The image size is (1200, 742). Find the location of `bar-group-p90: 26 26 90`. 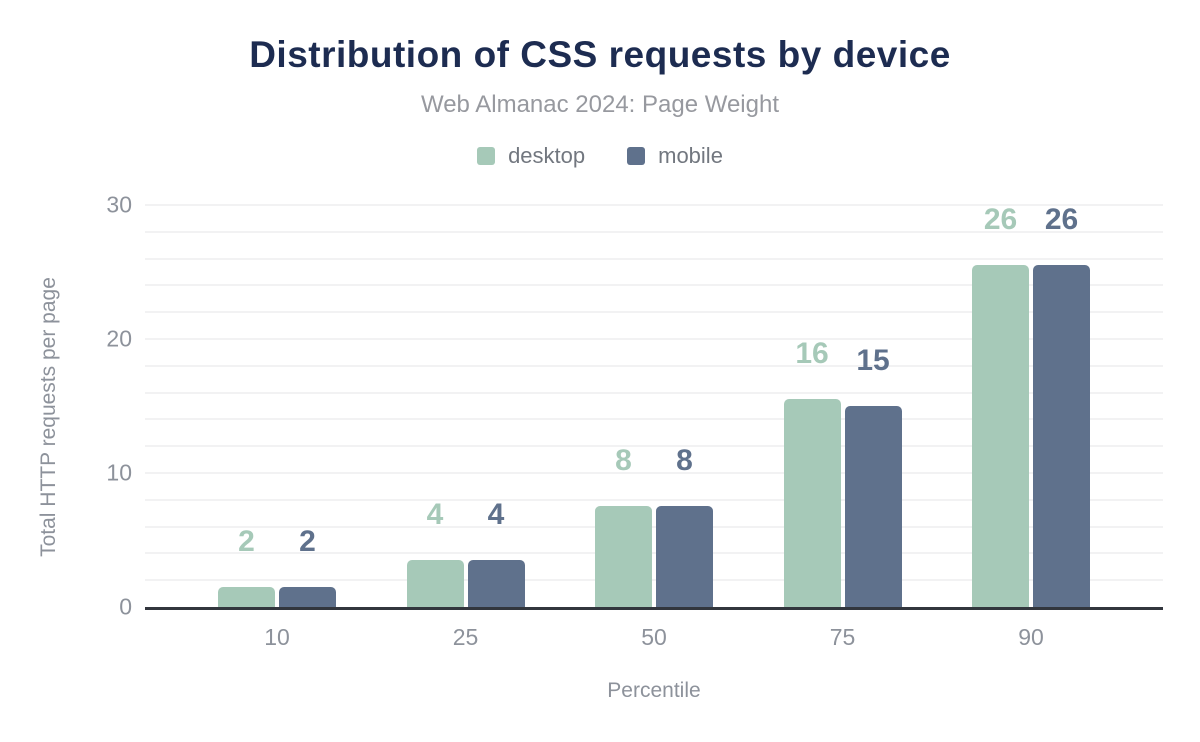

bar-group-p90: 26 26 90 is located at coordinates (1031, 427).